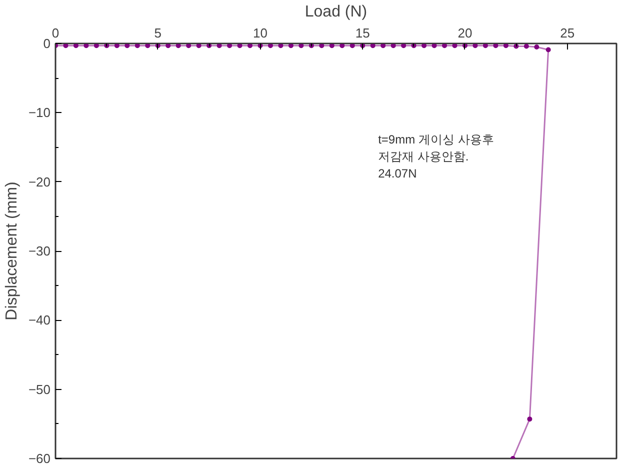 The width and height of the screenshot is (619, 470). I want to click on y-tick-label: −20, so click(39, 182).